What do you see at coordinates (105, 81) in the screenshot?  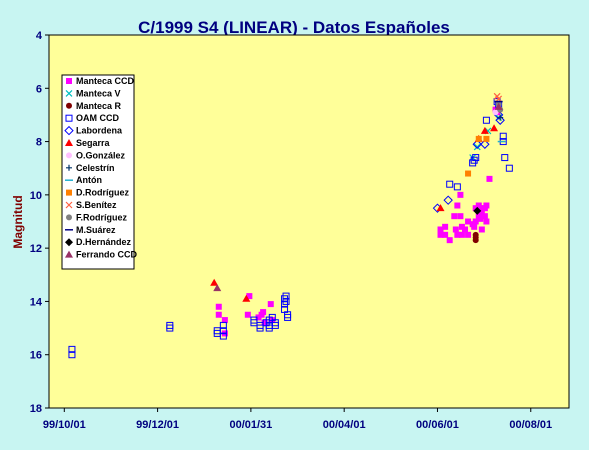 I see `legend-entry: Manteca CCD` at bounding box center [105, 81].